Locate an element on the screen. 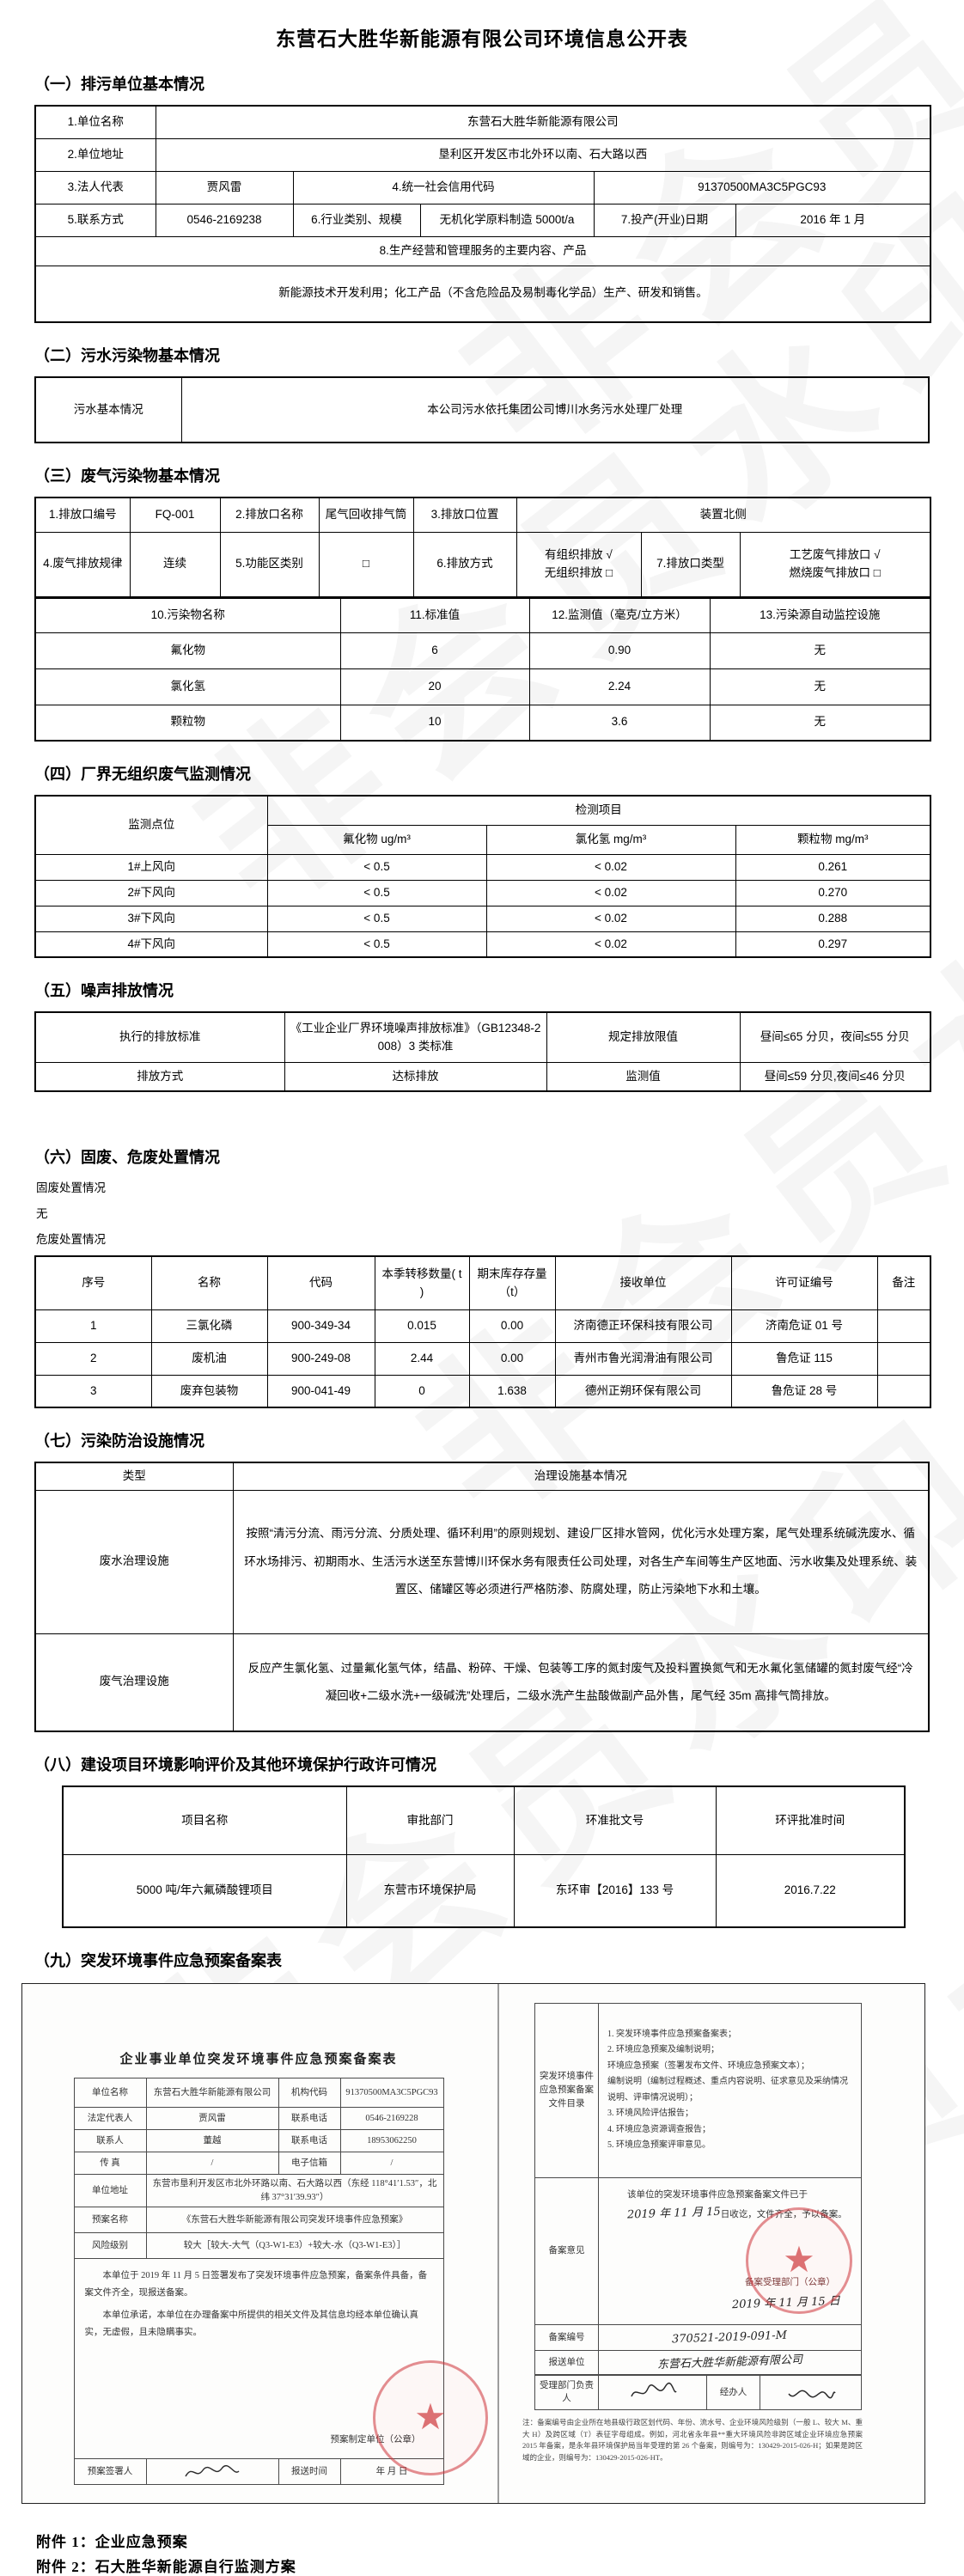  column-header: 本季转移数量( t ) is located at coordinates (422, 1282).